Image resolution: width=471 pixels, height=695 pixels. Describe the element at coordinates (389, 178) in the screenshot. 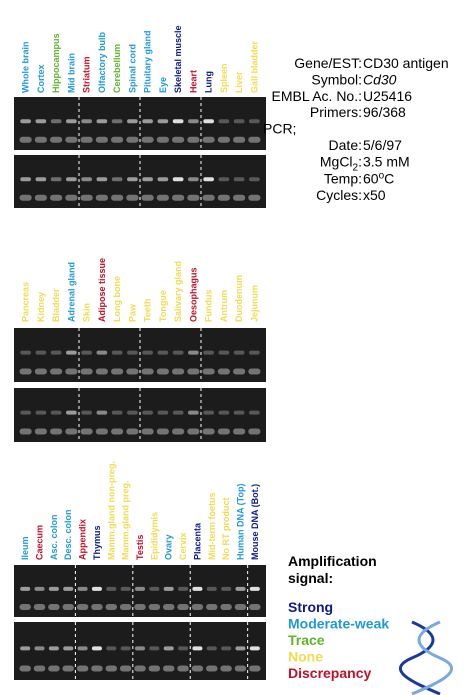

I see `value-end: C` at that location.